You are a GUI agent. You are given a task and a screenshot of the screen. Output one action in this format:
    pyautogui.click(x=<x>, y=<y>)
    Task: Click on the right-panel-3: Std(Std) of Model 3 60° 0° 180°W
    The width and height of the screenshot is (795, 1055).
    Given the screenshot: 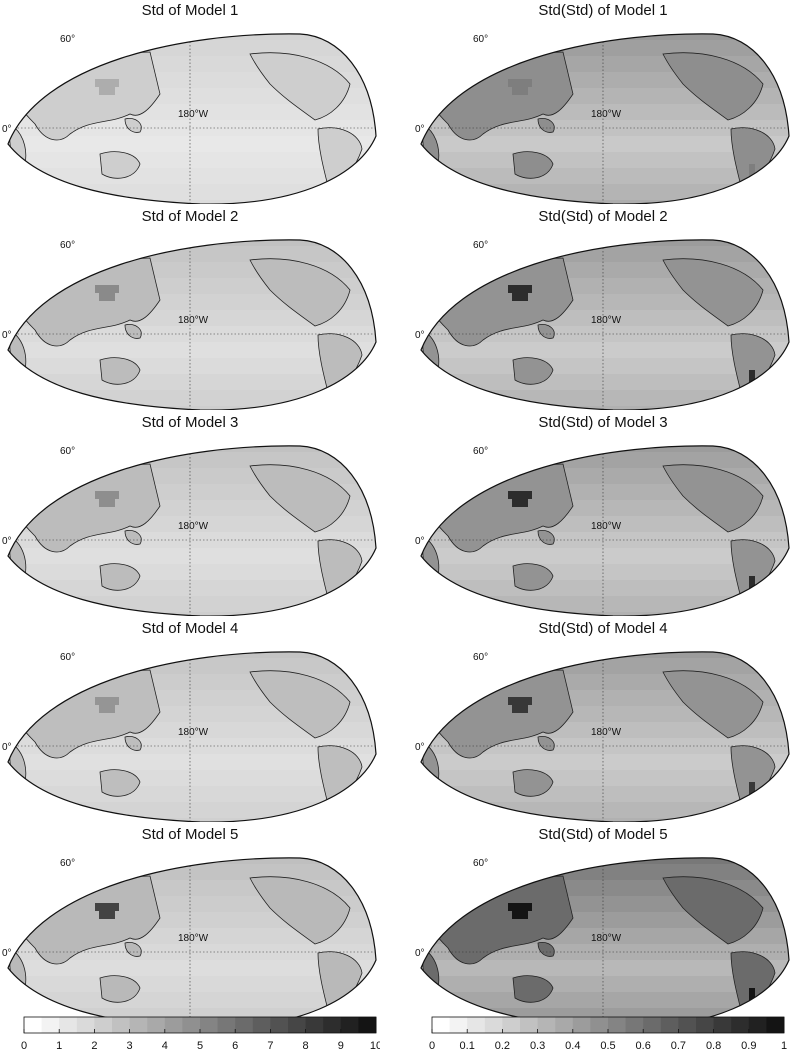 What is the action you would take?
    pyautogui.click(x=603, y=515)
    